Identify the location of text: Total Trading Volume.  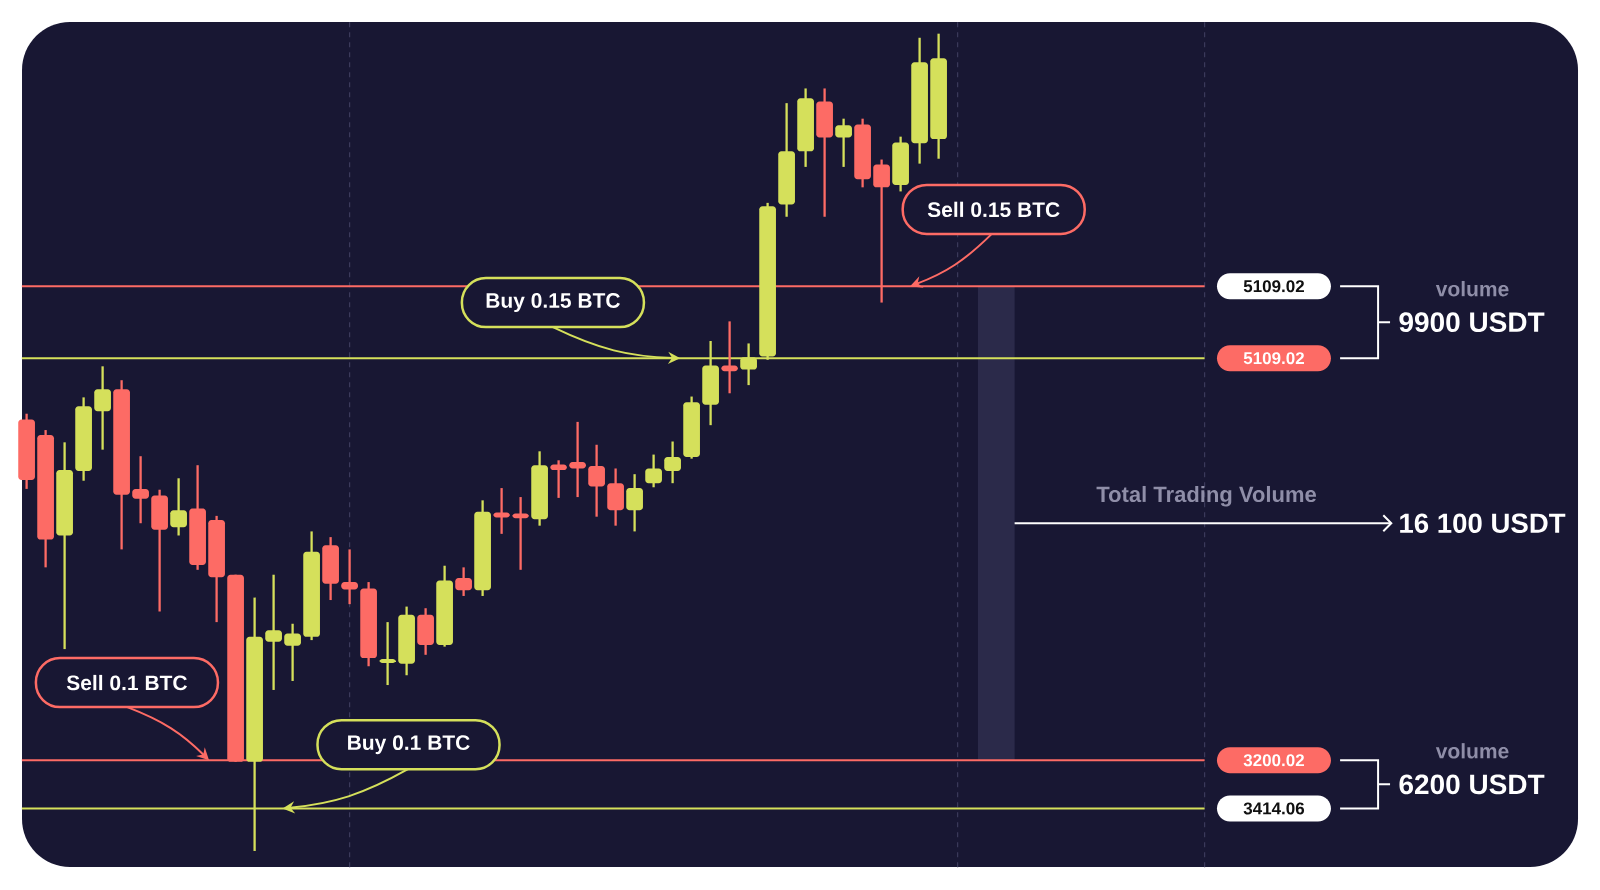
(1206, 496).